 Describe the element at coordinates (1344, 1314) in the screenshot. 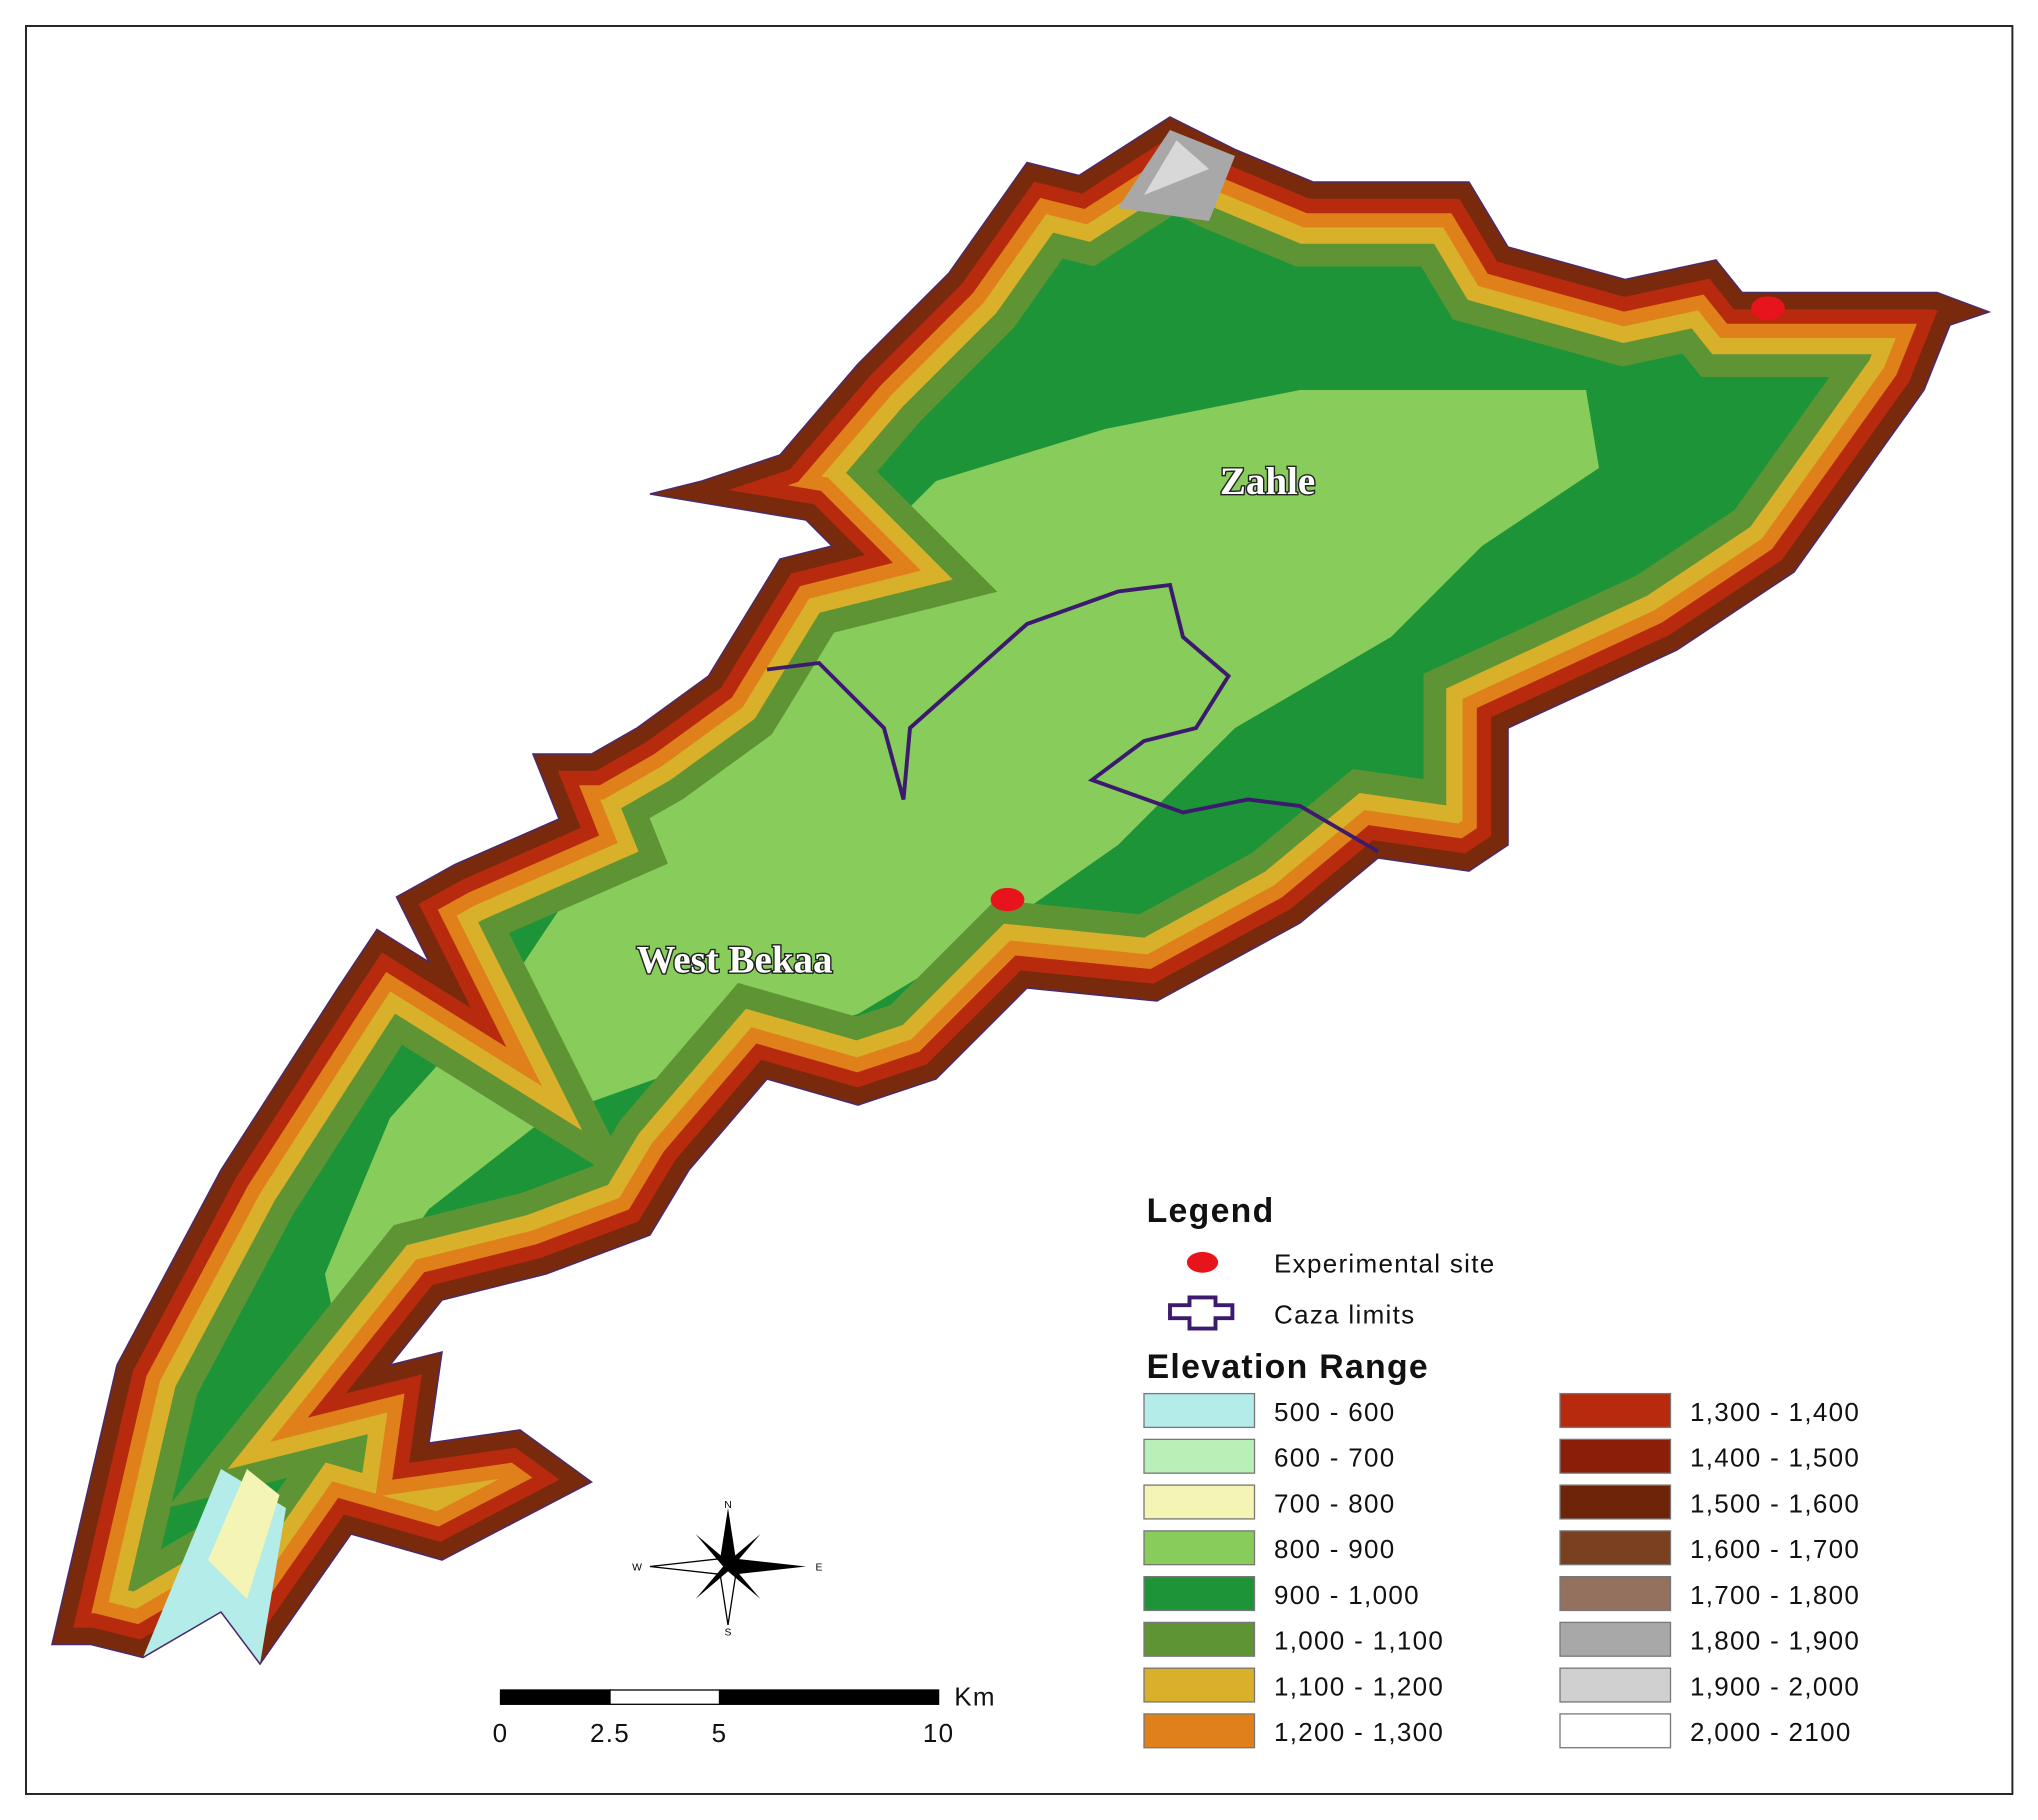

I see `legend-item: Caza limits` at that location.